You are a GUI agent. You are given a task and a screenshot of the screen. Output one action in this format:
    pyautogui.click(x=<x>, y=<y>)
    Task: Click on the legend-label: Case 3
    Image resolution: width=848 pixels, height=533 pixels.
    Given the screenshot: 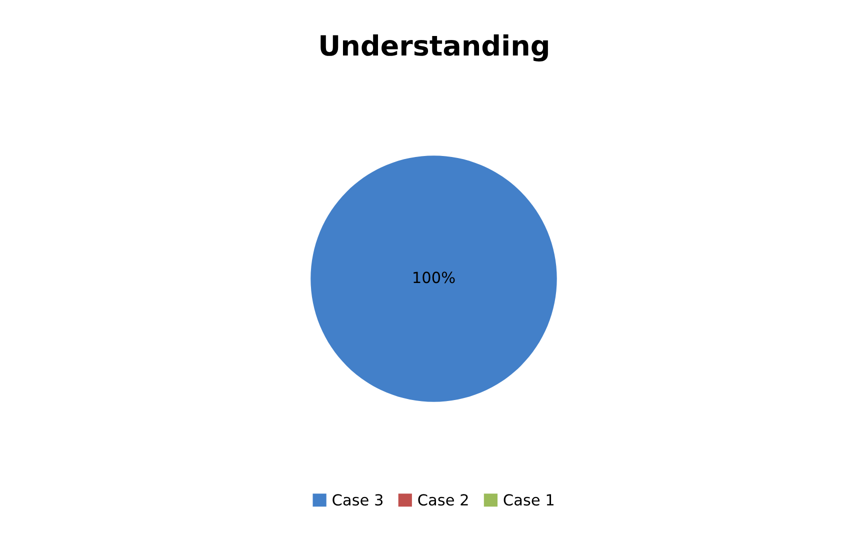 What is the action you would take?
    pyautogui.click(x=357, y=500)
    